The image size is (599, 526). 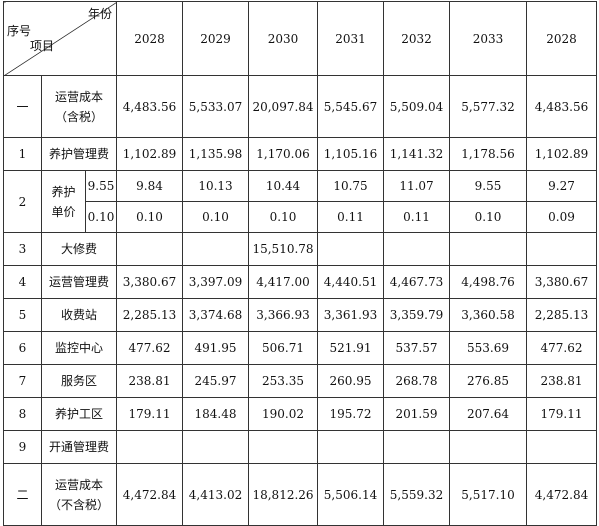 I want to click on cell-value: 5,533.07, so click(x=216, y=106).